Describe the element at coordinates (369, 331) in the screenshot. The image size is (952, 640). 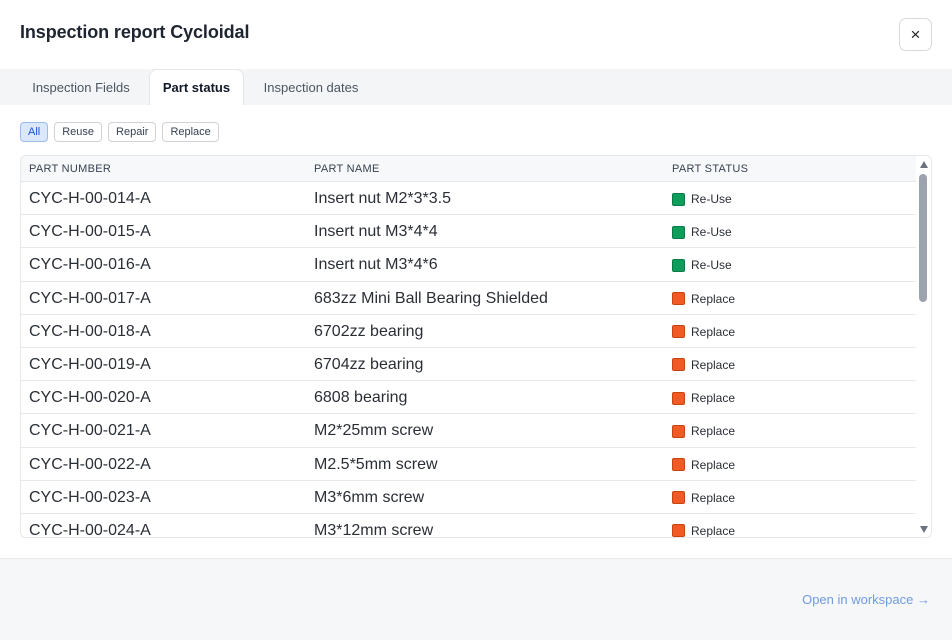
I see `part-name-cell: 6702zz bearing` at that location.